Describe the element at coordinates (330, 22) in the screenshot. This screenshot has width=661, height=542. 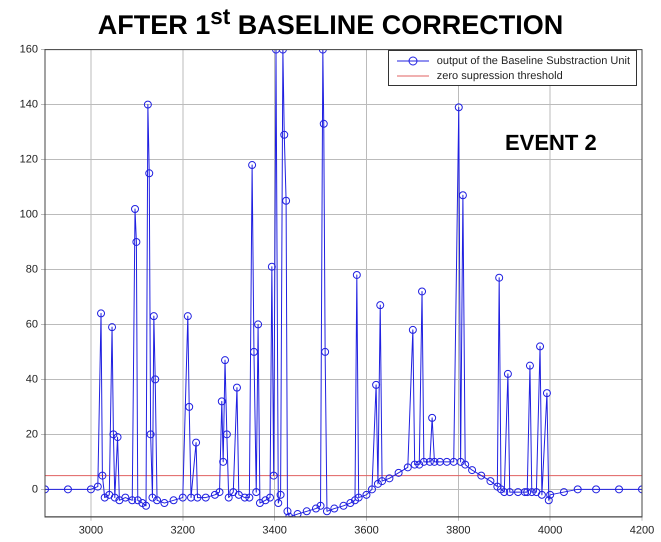
I see `chart-title: AFTER 1$^{st}$ BASELINE CORRECTION` at that location.